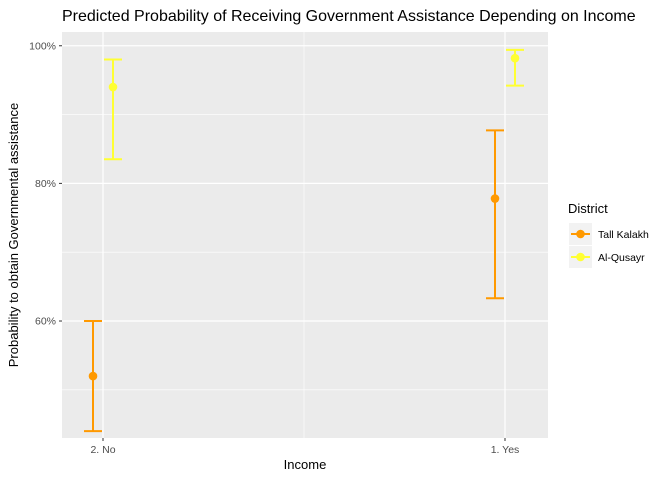  Describe the element at coordinates (505, 450) in the screenshot. I see `x-tick-label: 1. Yes` at that location.